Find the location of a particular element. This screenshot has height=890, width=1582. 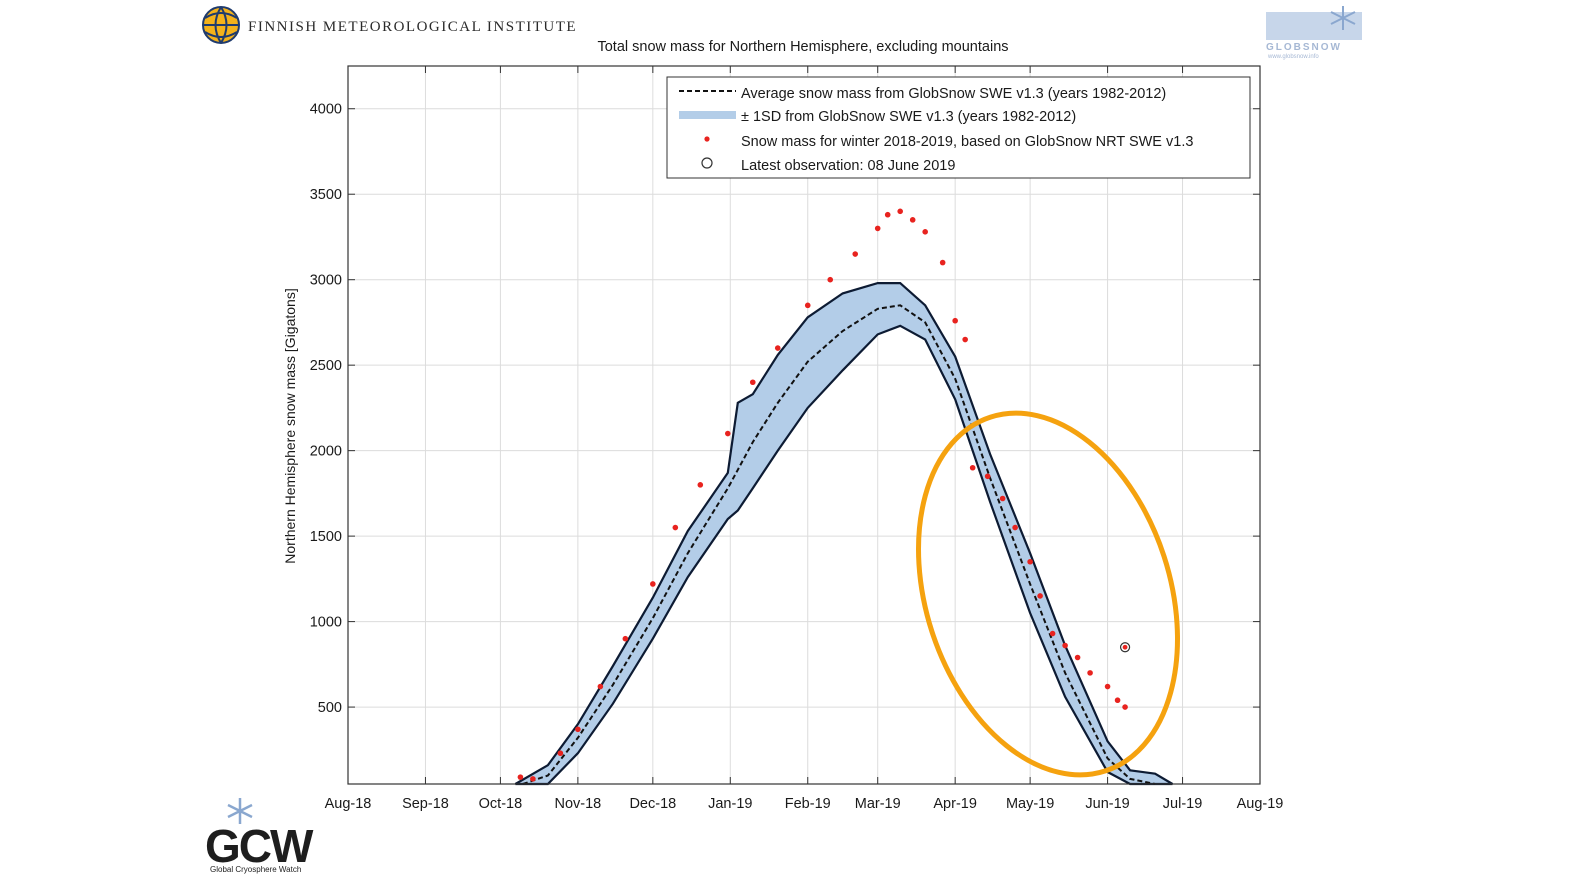

x-tick-label: Jan-19 is located at coordinates (730, 804).